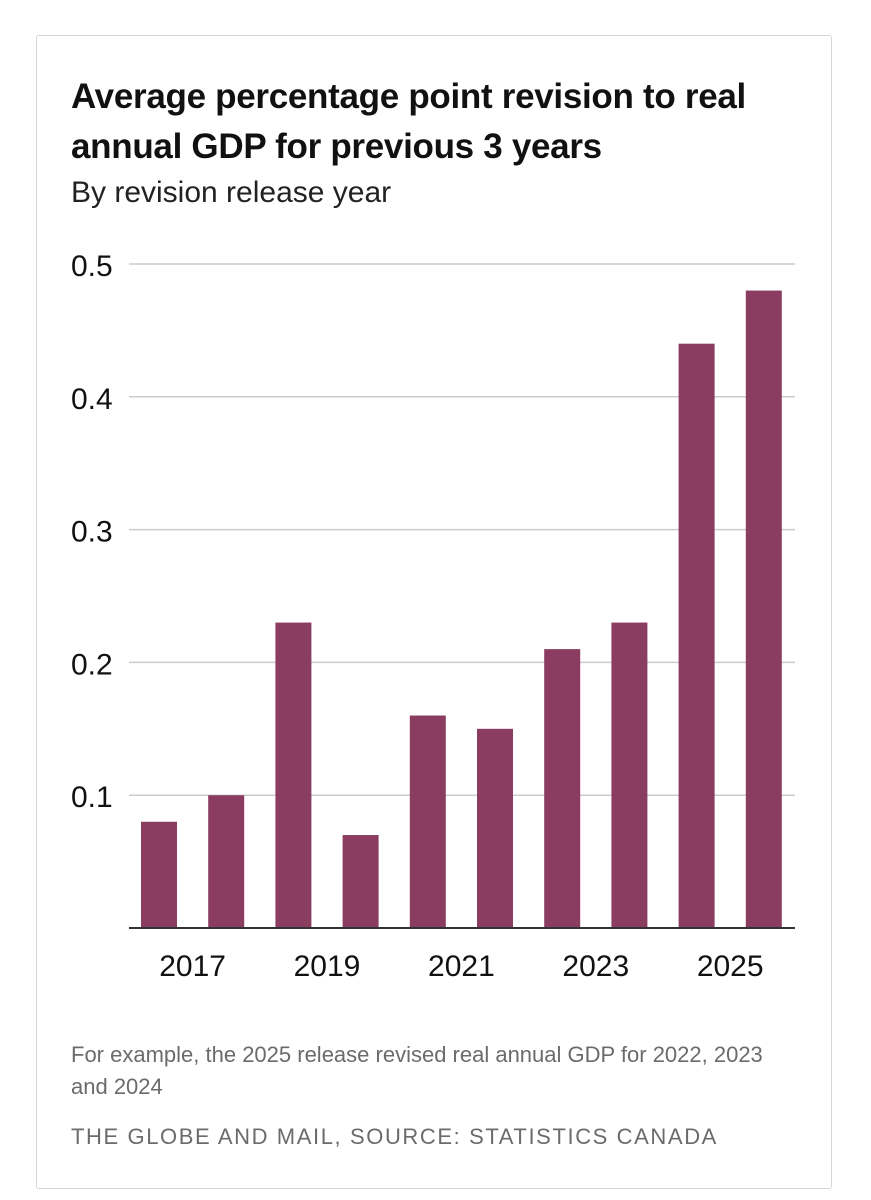 The height and width of the screenshot is (1200, 871). Describe the element at coordinates (327, 966) in the screenshot. I see `x-tick-label: 2019` at that location.